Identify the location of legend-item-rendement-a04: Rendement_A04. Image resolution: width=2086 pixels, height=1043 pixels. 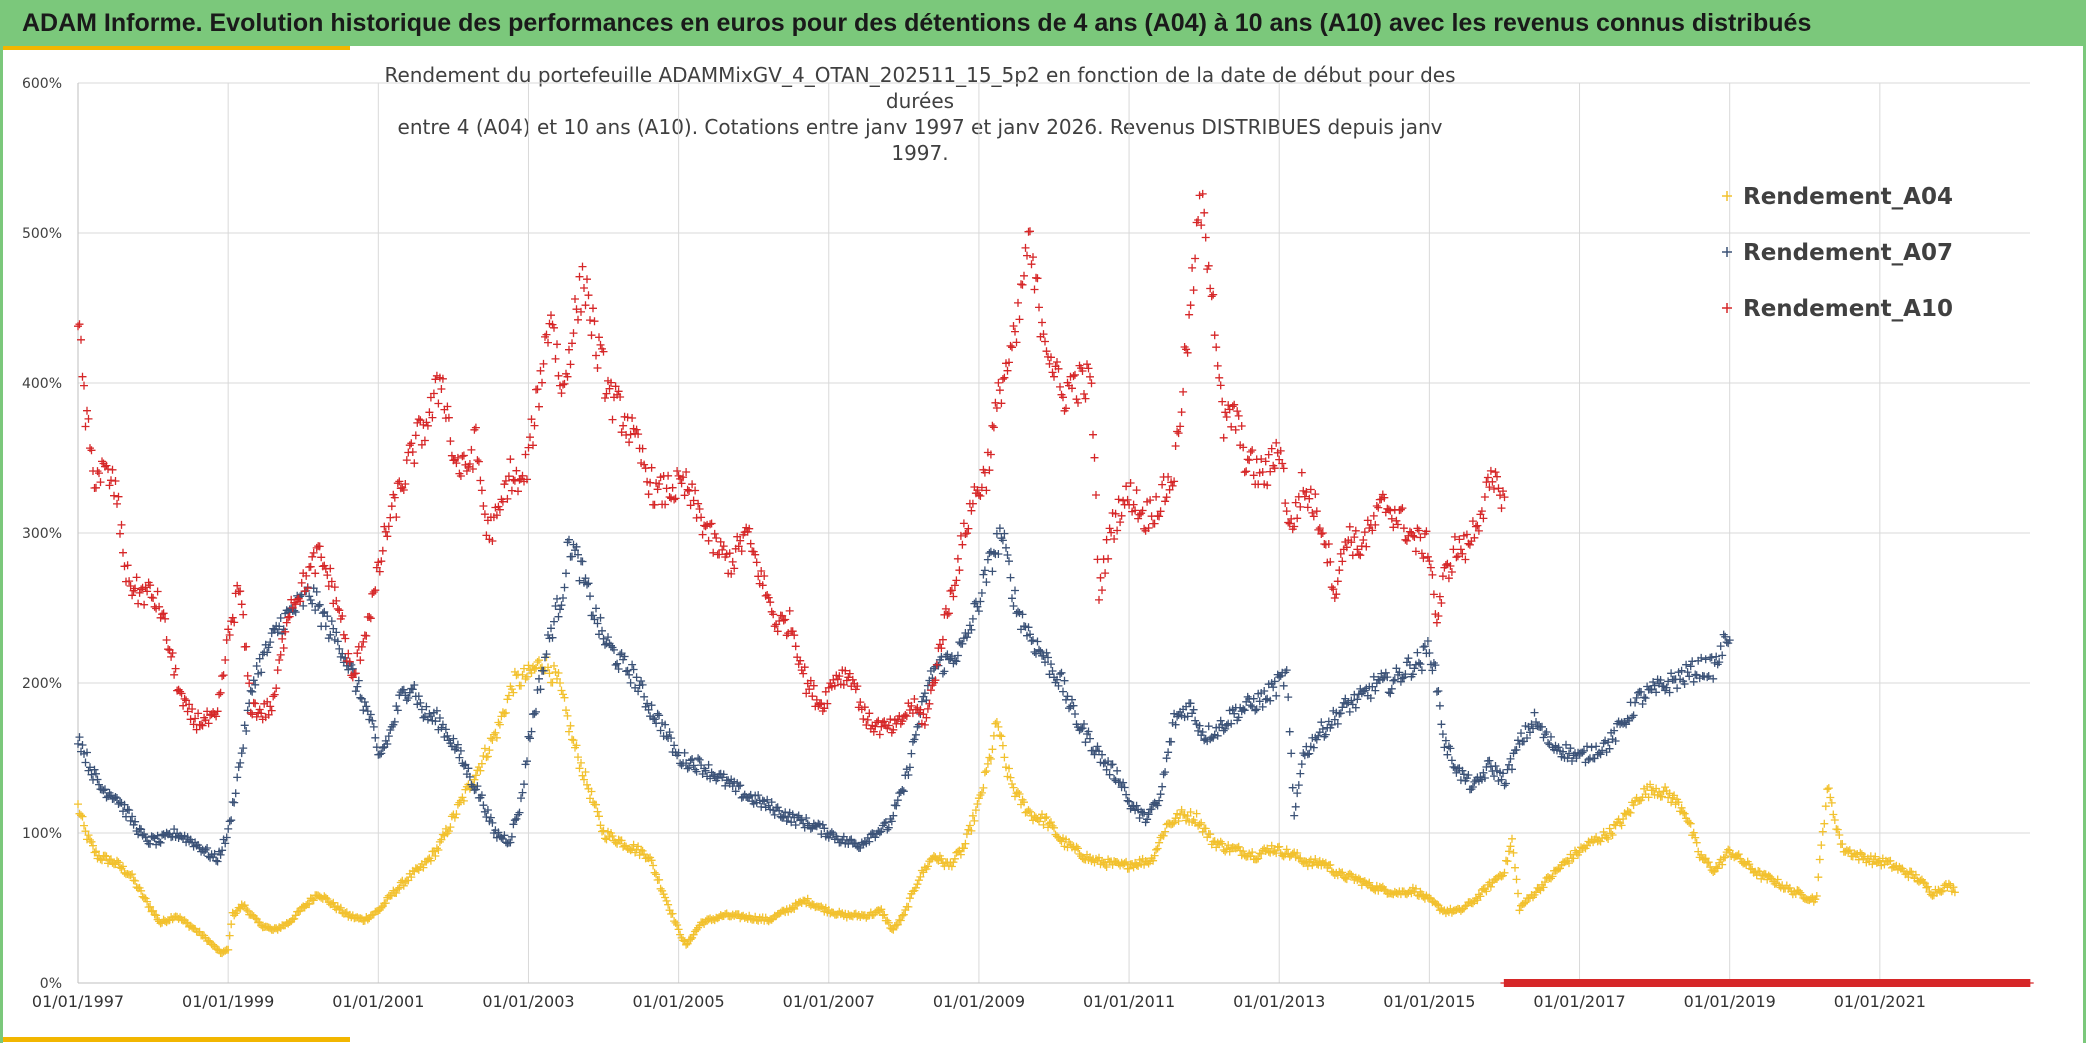
(1837, 197).